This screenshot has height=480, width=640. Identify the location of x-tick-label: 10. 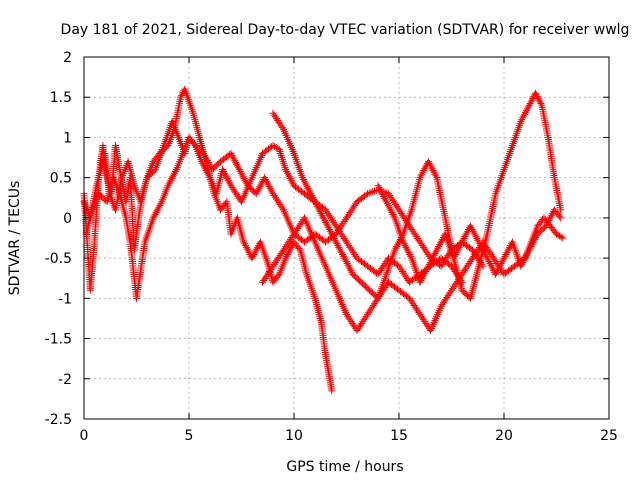
(294, 436).